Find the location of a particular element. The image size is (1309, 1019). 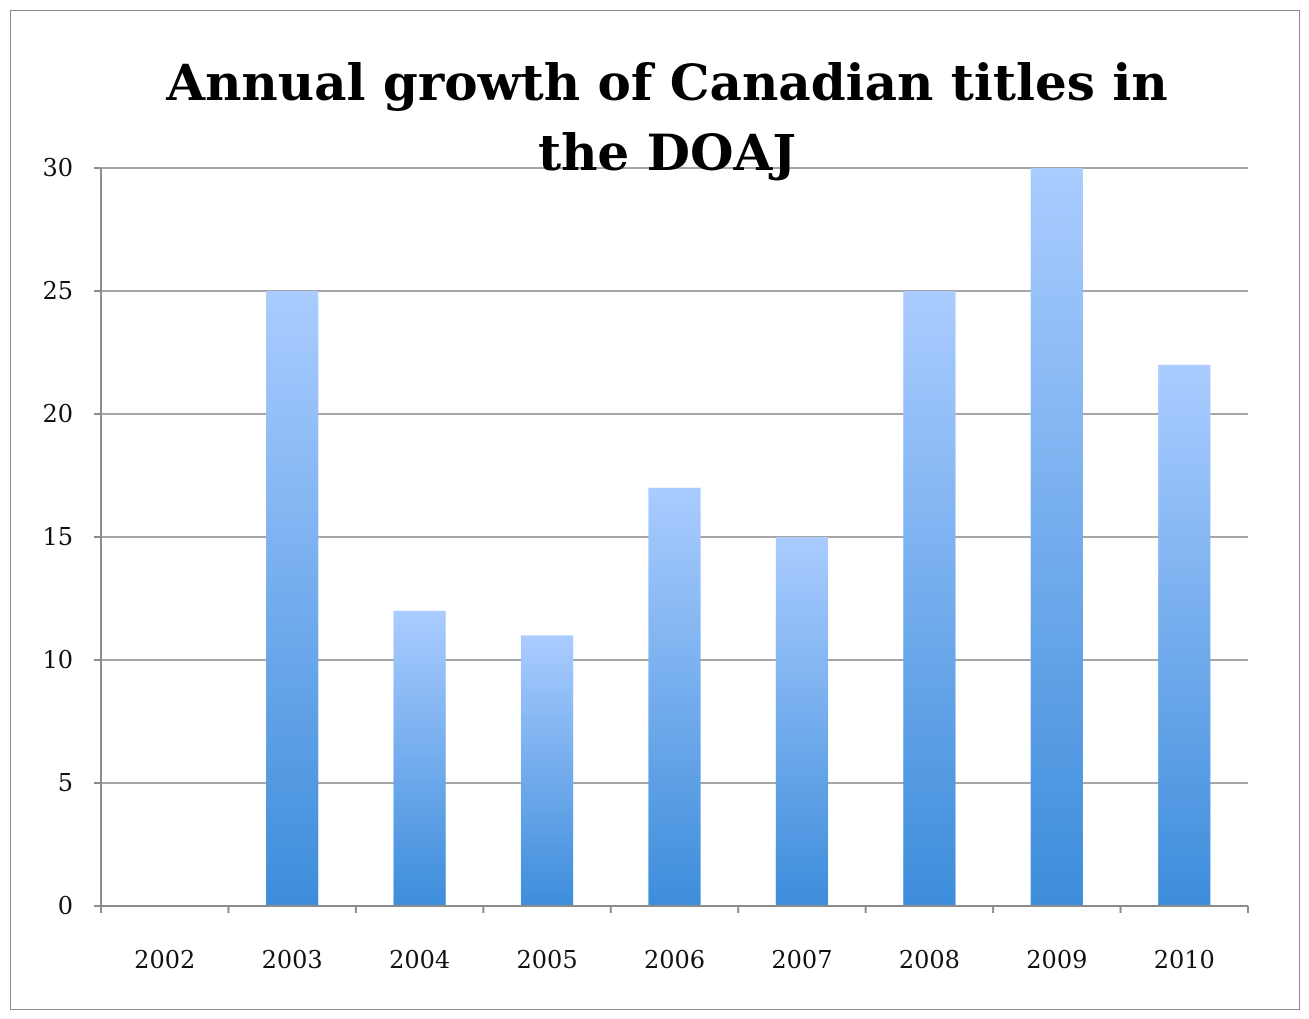

x-tick-label-2010: 2010 is located at coordinates (1184, 960).